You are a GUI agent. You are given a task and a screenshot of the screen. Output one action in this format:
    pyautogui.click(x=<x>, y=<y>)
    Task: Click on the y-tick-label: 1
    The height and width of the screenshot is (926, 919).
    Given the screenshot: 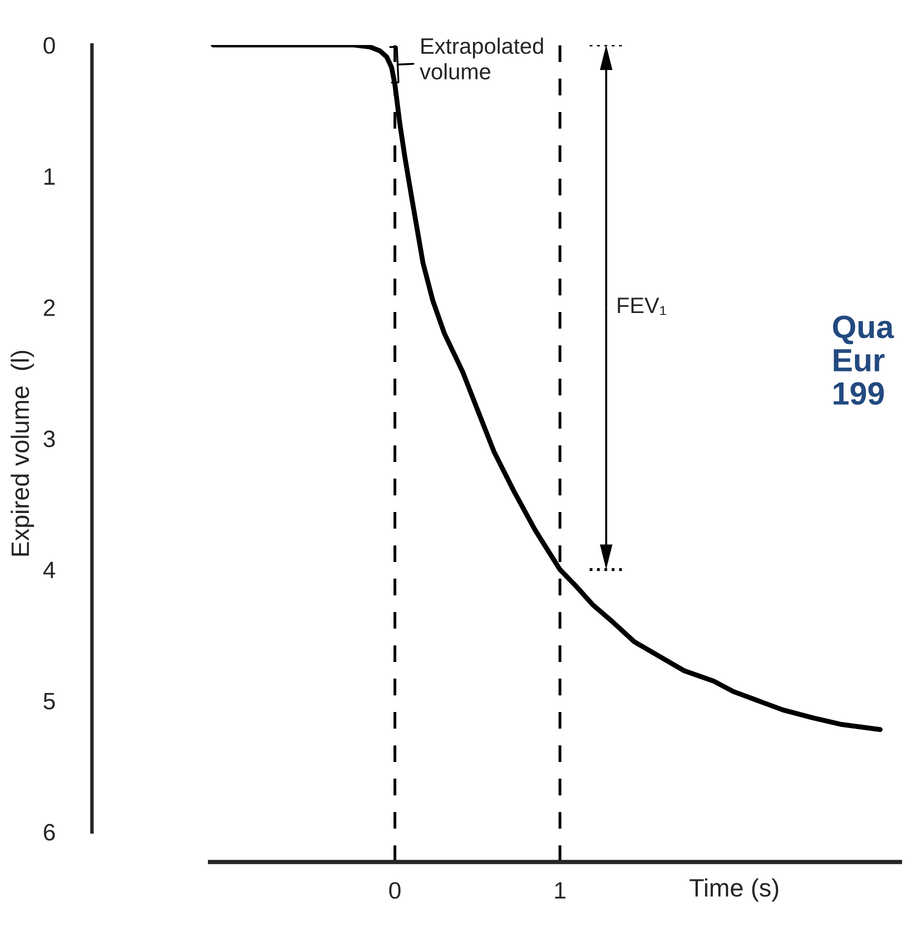 What is the action you would take?
    pyautogui.click(x=49, y=176)
    